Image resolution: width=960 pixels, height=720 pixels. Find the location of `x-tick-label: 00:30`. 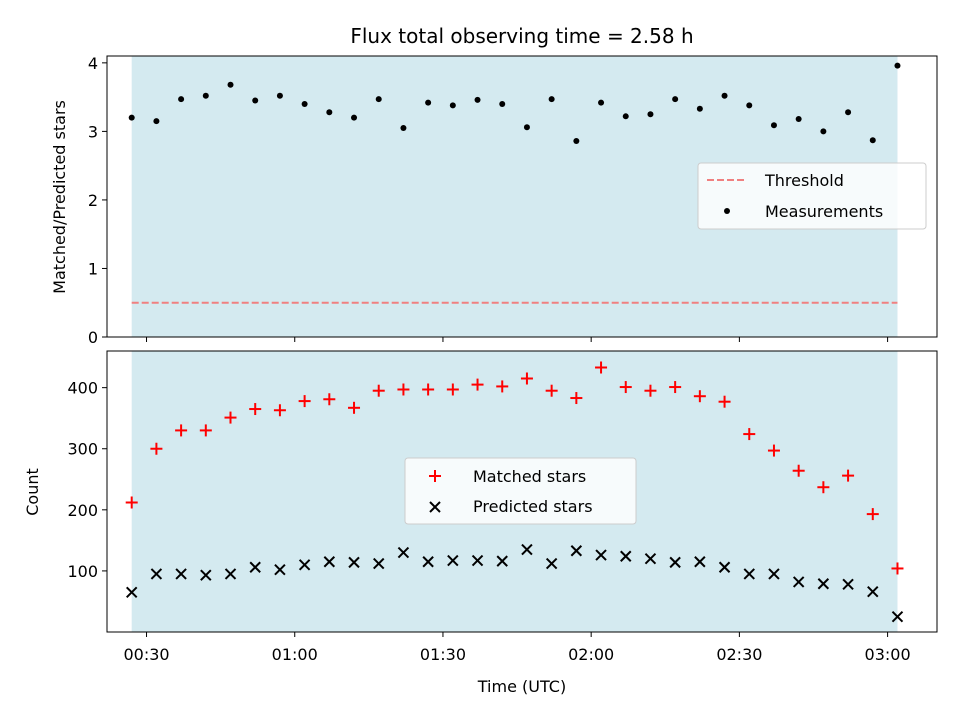

x-tick-label: 00:30 is located at coordinates (146, 654).